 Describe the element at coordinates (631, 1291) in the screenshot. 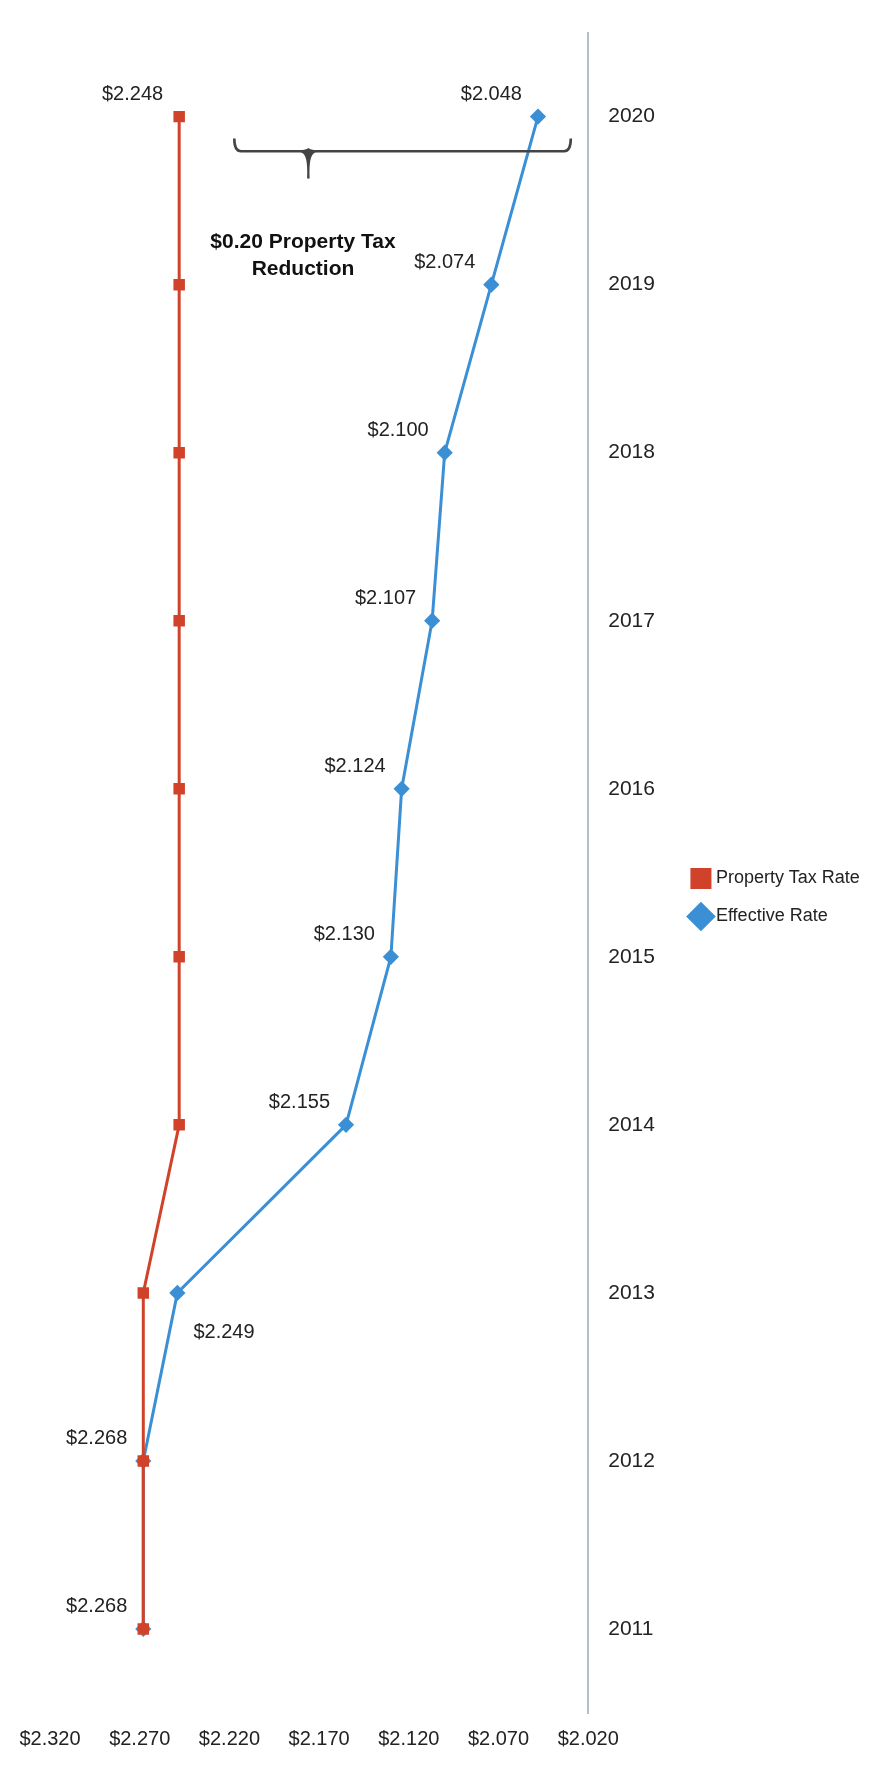

I see `y-tick-label: 2013` at that location.